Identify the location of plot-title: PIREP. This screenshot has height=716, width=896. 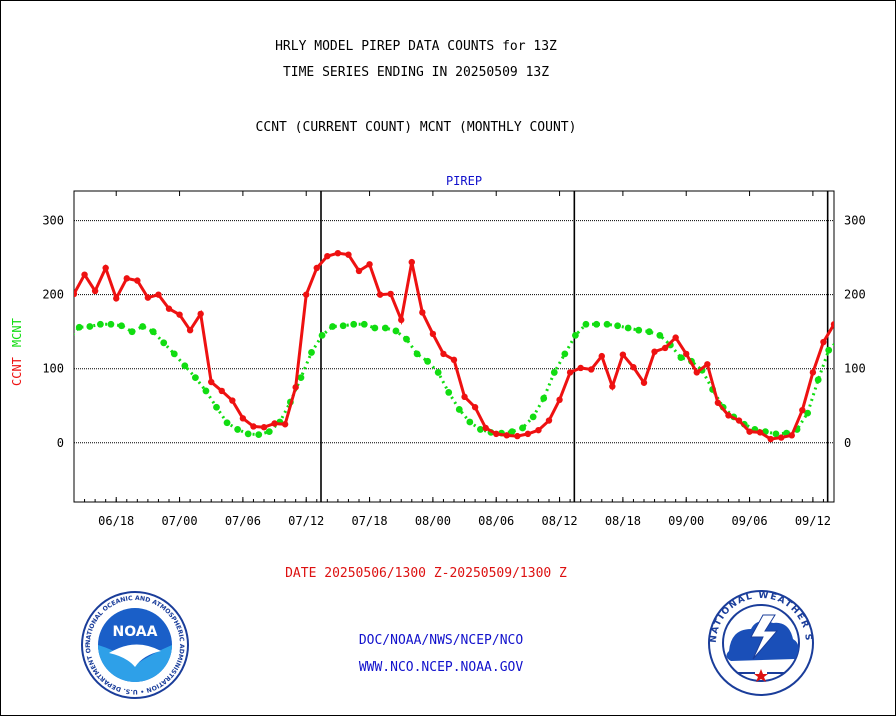
(464, 181).